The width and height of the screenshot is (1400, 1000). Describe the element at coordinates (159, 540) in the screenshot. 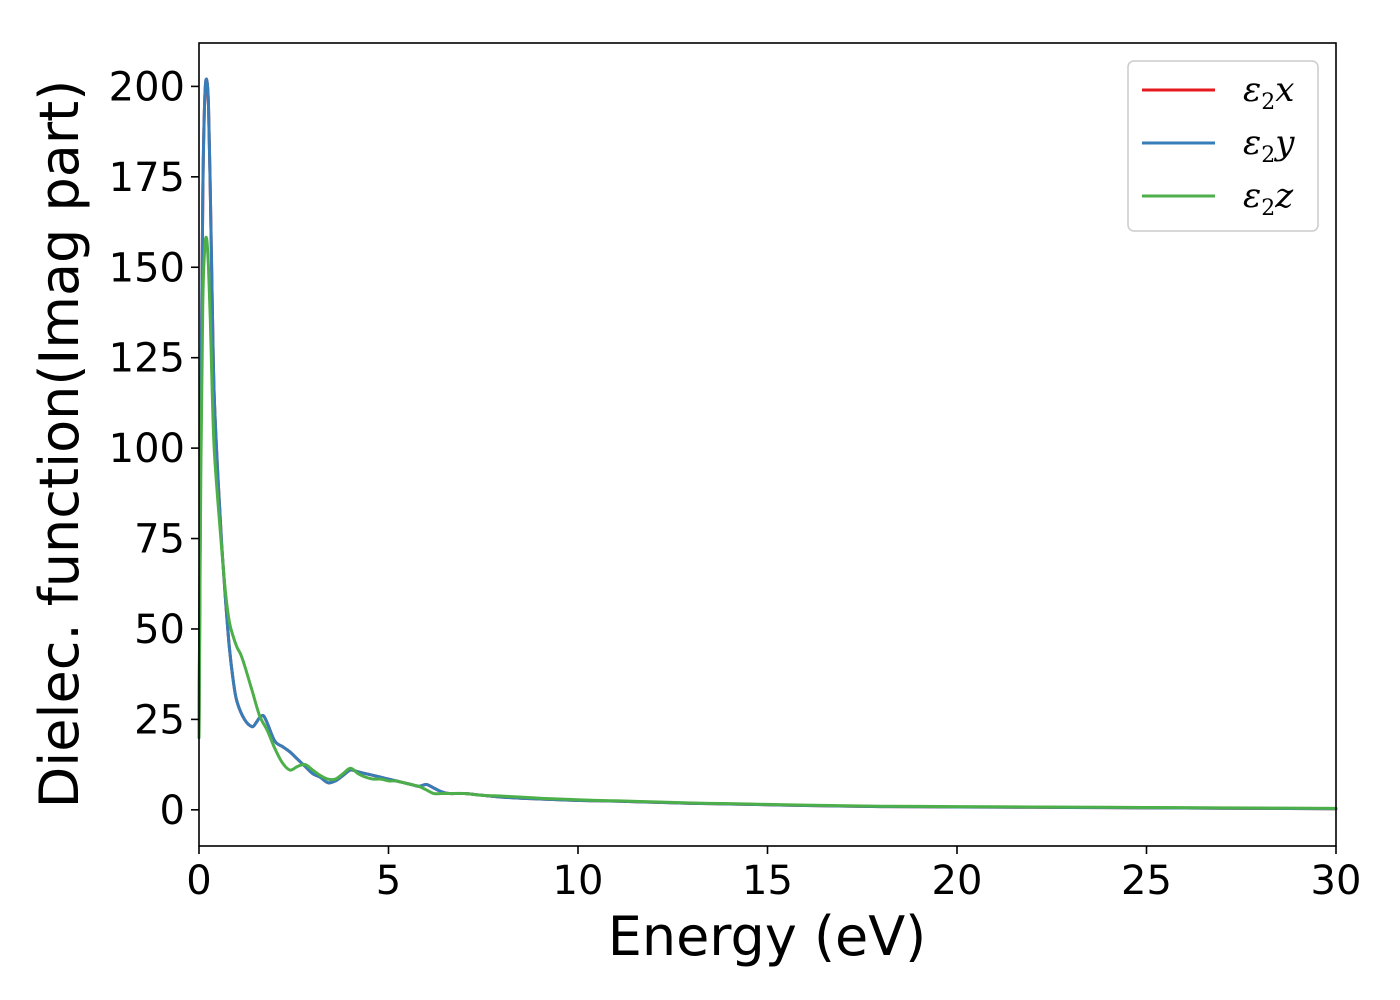

I see `y-tick-label: 75` at that location.